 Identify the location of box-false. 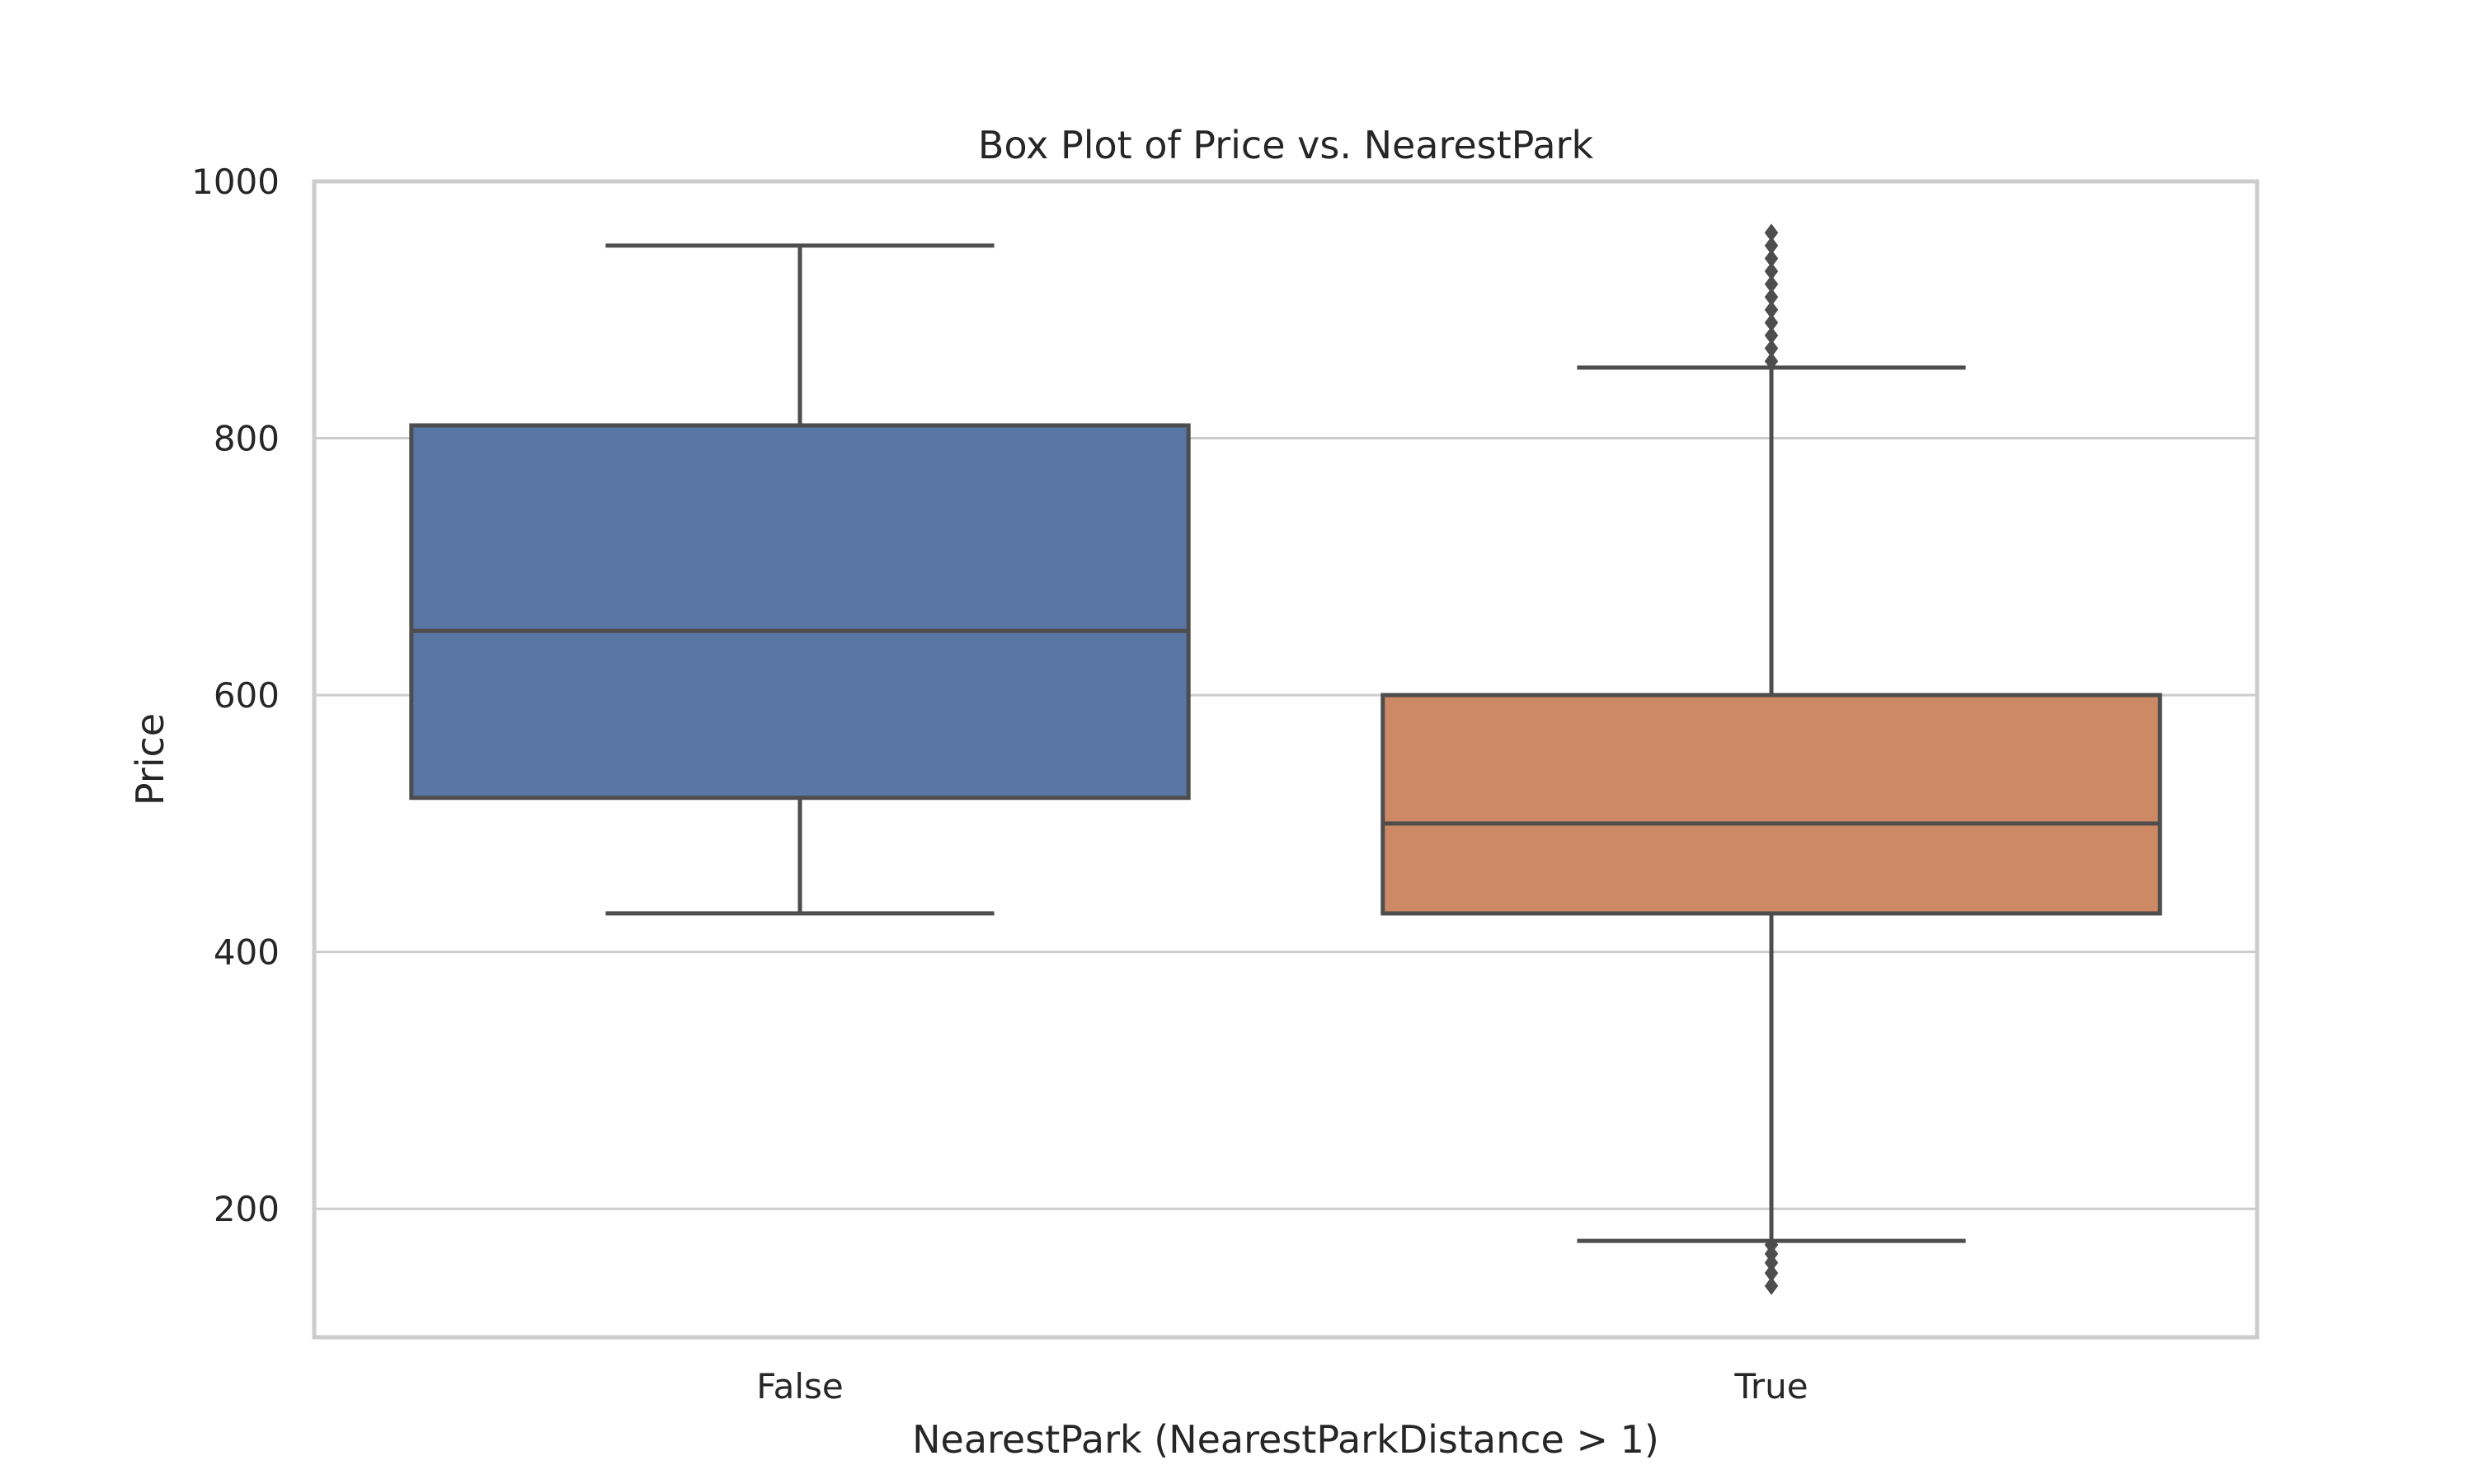
(800, 612).